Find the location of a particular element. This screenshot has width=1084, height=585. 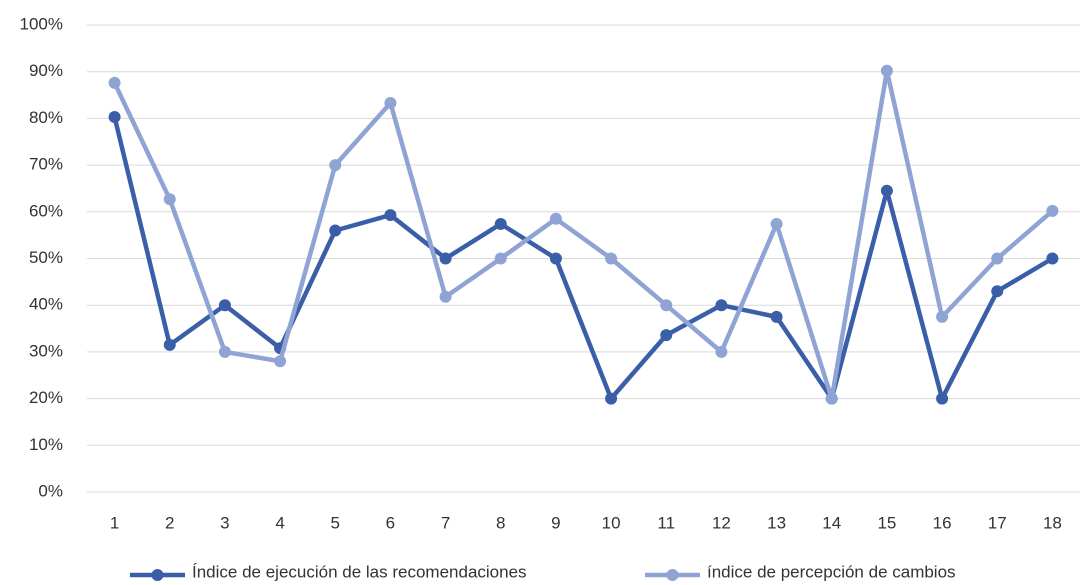

y-tick-label: 70% is located at coordinates (46, 164).